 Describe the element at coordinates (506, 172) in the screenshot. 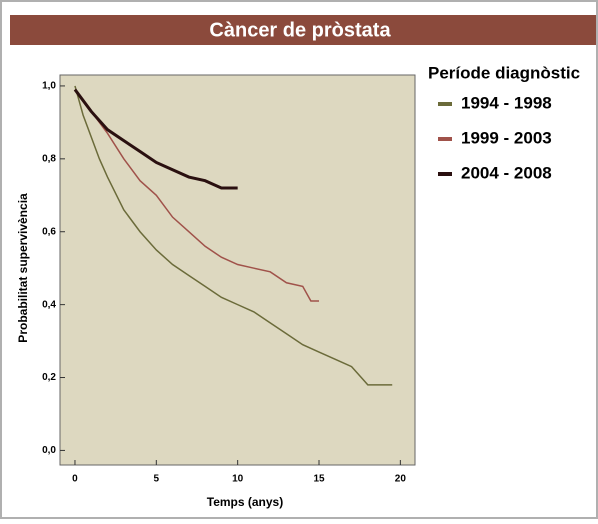

I see `legend-label: 2004 - 2008` at that location.